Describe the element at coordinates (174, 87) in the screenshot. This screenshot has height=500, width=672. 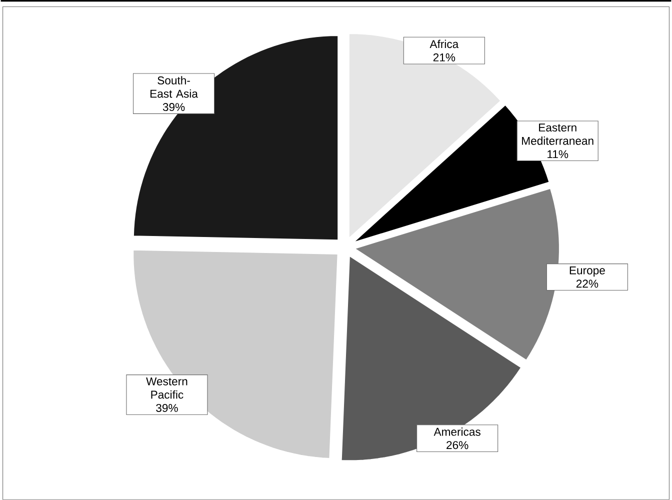
I see `slice-label: South-East Asia` at that location.